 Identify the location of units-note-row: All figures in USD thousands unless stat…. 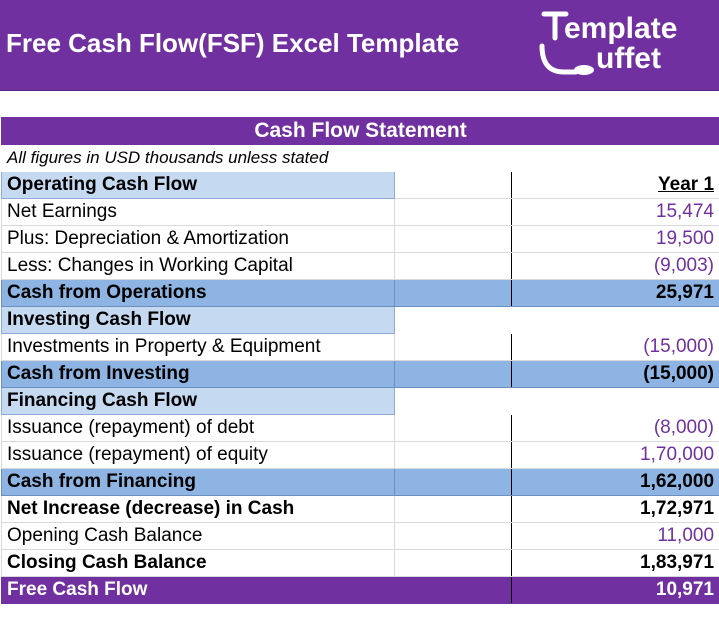
(359, 158).